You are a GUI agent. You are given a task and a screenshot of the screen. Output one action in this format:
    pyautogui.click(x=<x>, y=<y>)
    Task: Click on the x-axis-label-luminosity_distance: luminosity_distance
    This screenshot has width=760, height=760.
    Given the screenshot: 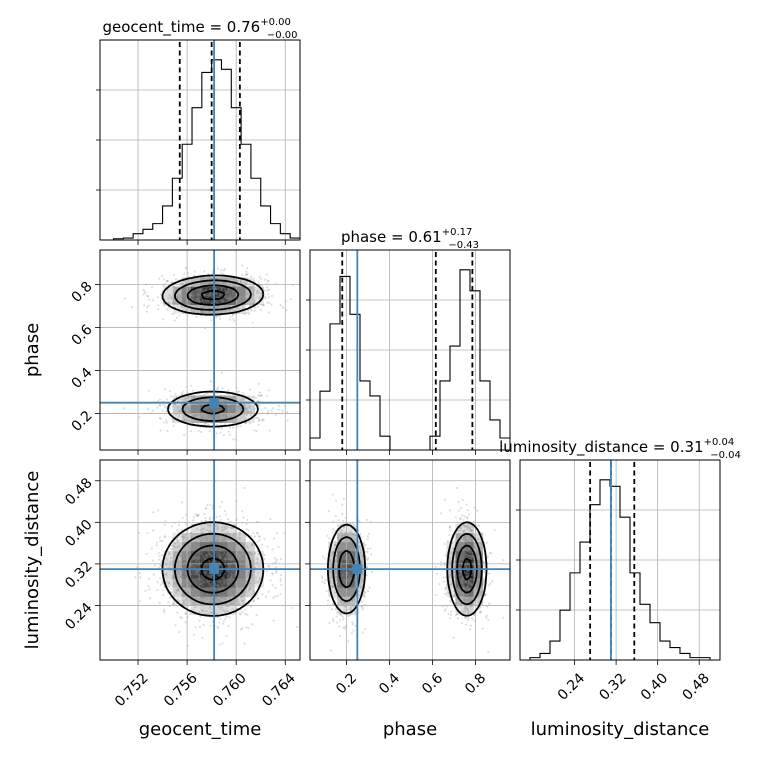 What is the action you would take?
    pyautogui.click(x=620, y=729)
    